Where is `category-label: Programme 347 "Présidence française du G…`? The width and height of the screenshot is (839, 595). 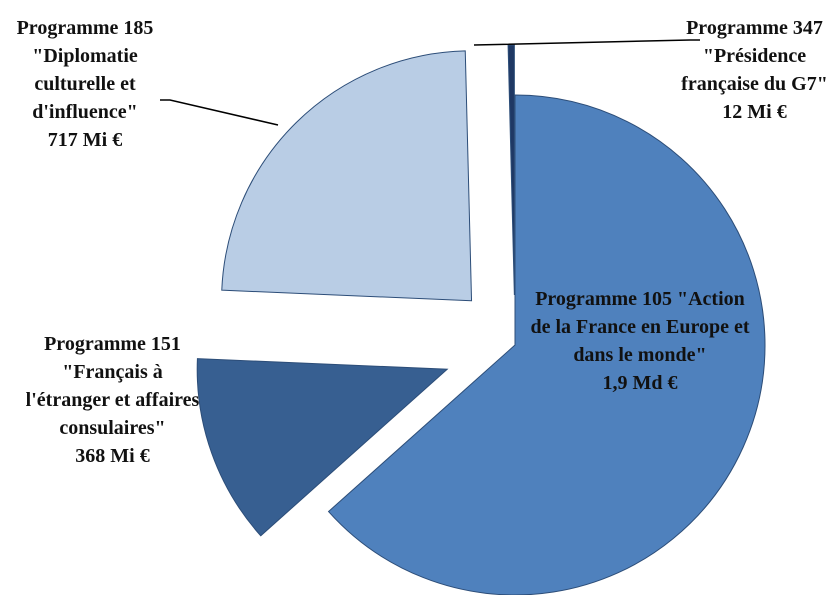 category-label: Programme 347 "Présidence française du G… is located at coordinates (754, 56).